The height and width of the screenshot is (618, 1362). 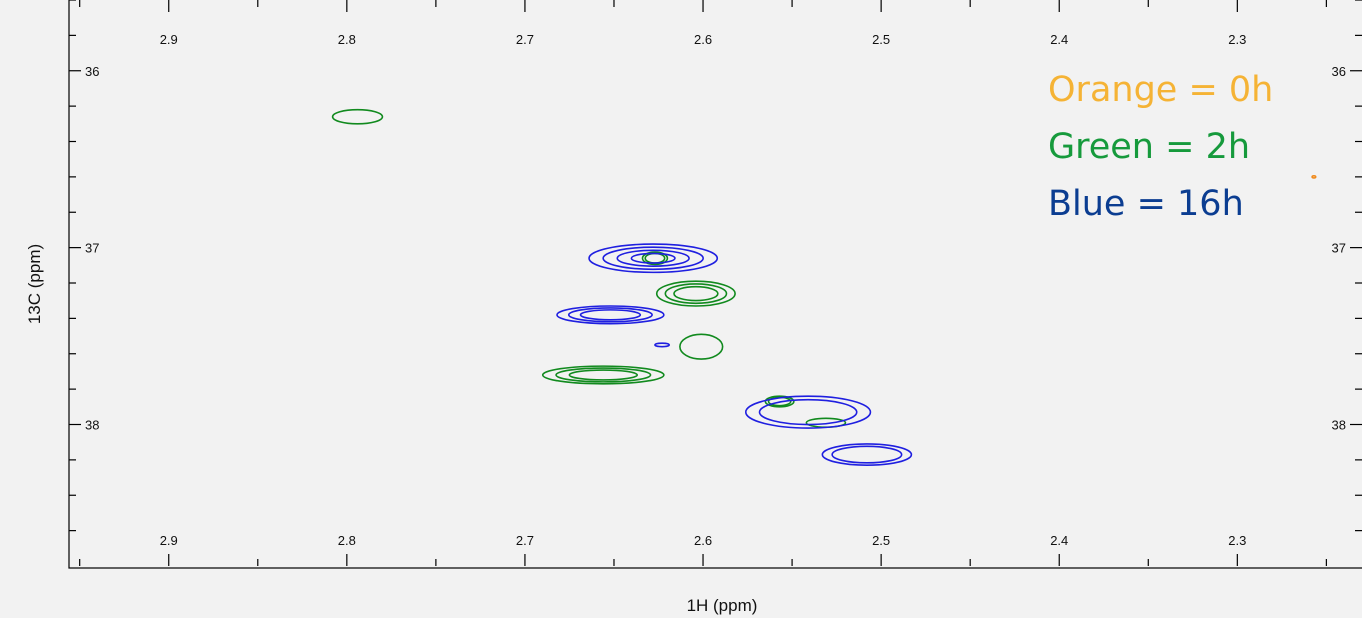 What do you see at coordinates (1146, 204) in the screenshot?
I see `legend-entry-blue: Blue = 16h` at bounding box center [1146, 204].